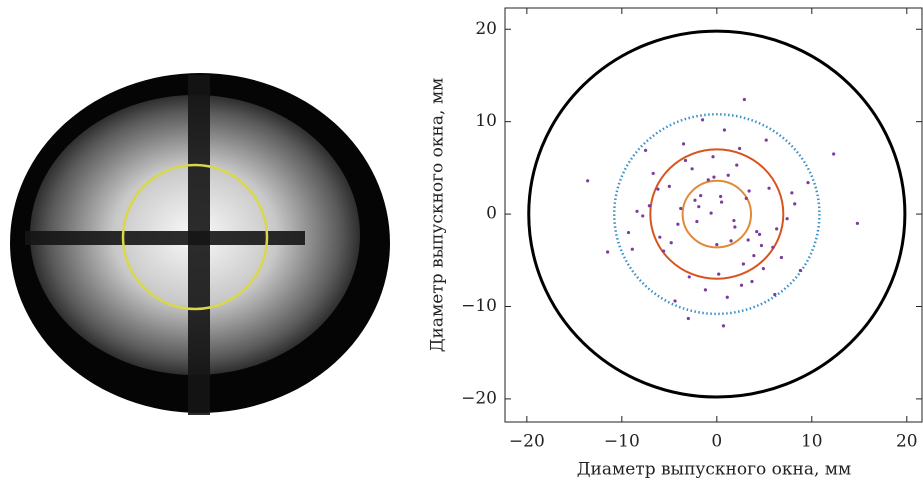 The image size is (923, 485). What do you see at coordinates (716, 442) in the screenshot?
I see `x-tick-label: 0` at bounding box center [716, 442].